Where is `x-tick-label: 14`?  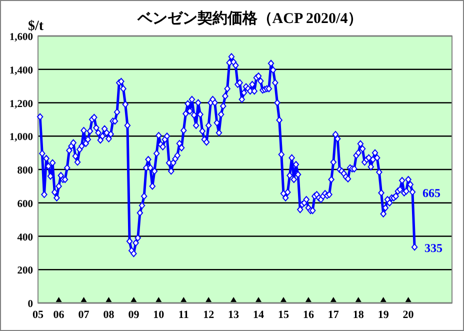 x-tick-label: 14 is located at coordinates (259, 315).